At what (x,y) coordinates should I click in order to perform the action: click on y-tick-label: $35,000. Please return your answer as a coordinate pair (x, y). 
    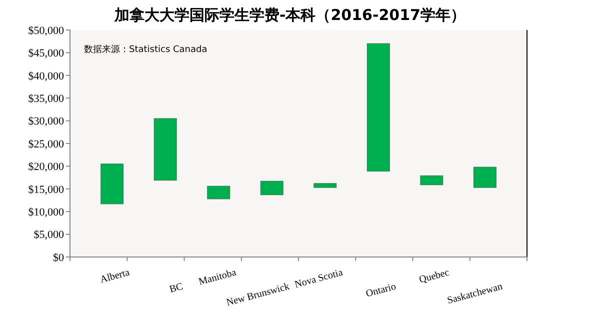
    Looking at the image, I should click on (46, 98).